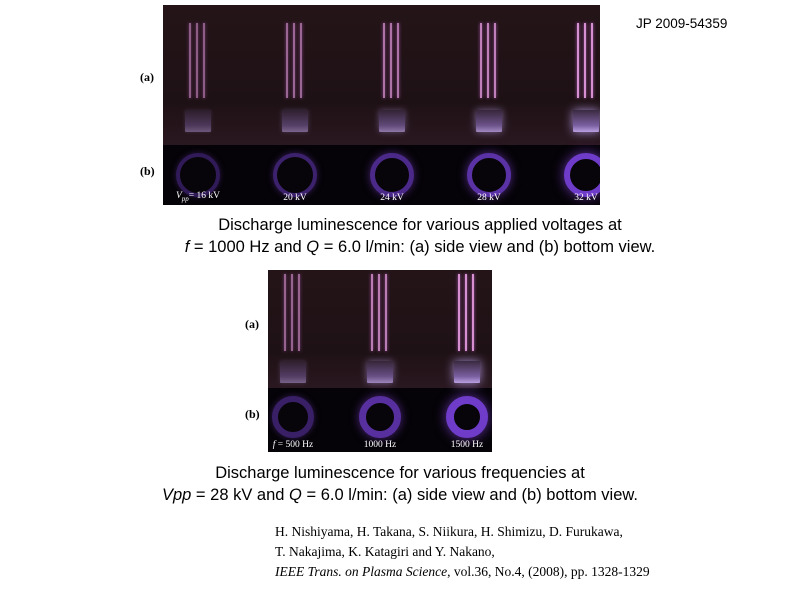  Describe the element at coordinates (147, 171) in the screenshot. I see `figure1-label-b: (b)` at that location.